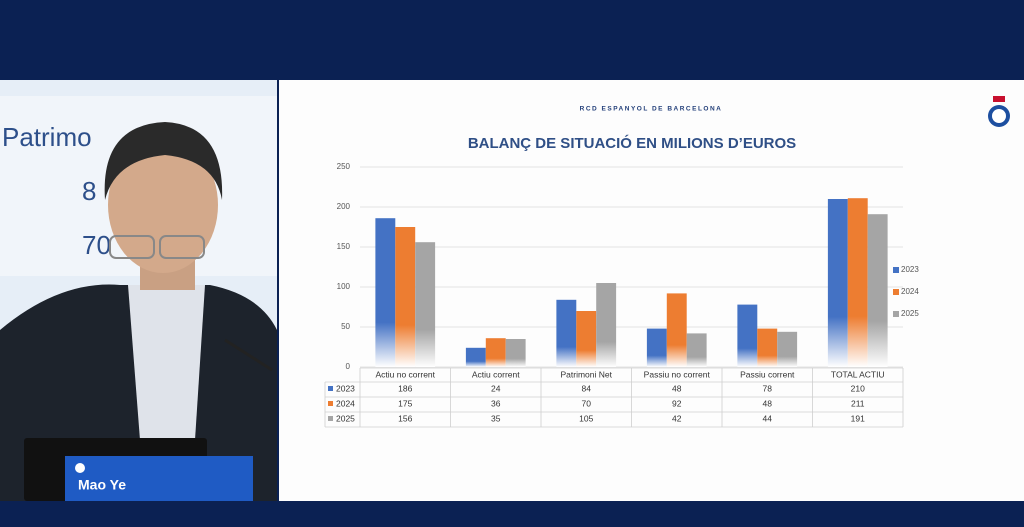 The height and width of the screenshot is (527, 1024). I want to click on table-value: 35, so click(496, 418).